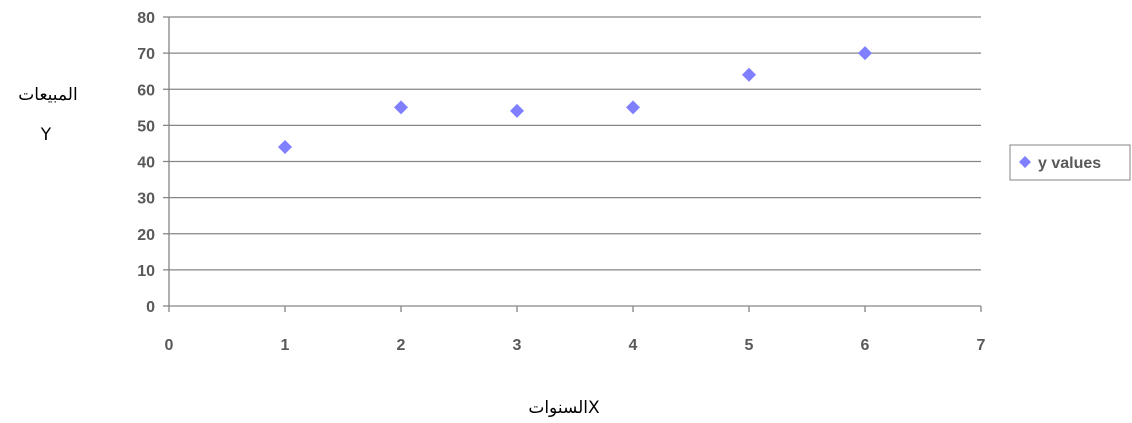 Image resolution: width=1132 pixels, height=423 pixels. I want to click on y-tick-label: 60, so click(146, 90).